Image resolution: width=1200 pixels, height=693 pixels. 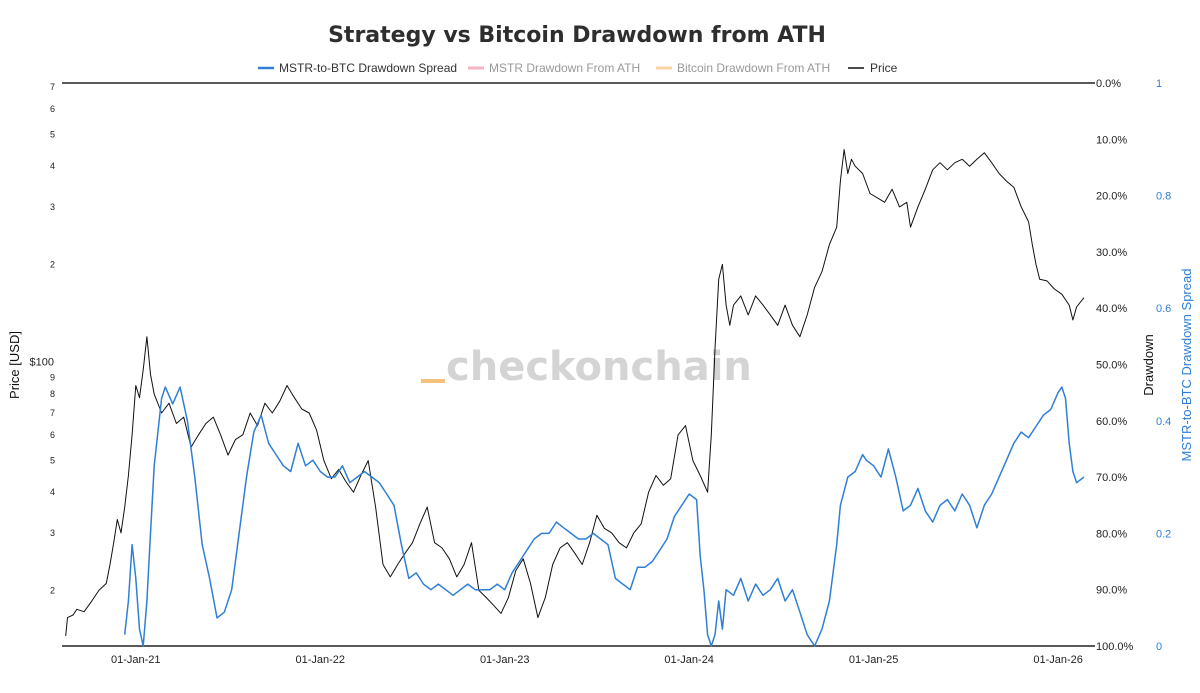 What do you see at coordinates (52, 394) in the screenshot?
I see `y-left-tick-label: 8` at bounding box center [52, 394].